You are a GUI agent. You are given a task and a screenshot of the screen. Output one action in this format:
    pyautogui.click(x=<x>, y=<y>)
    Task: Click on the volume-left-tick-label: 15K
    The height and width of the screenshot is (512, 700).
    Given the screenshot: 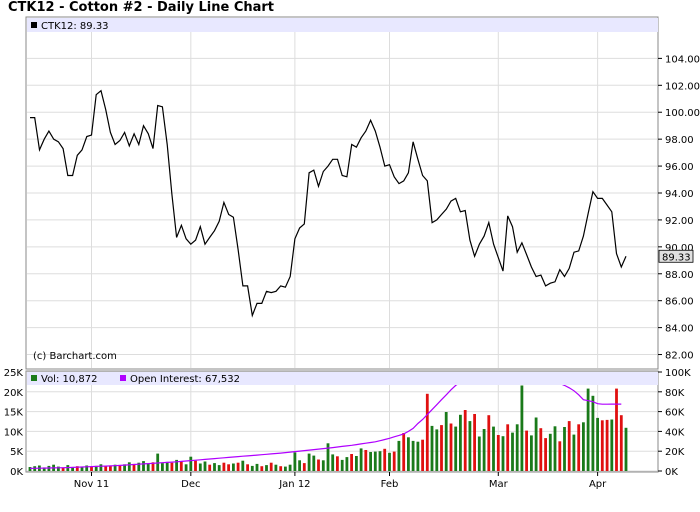 What is the action you would take?
    pyautogui.click(x=14, y=413)
    